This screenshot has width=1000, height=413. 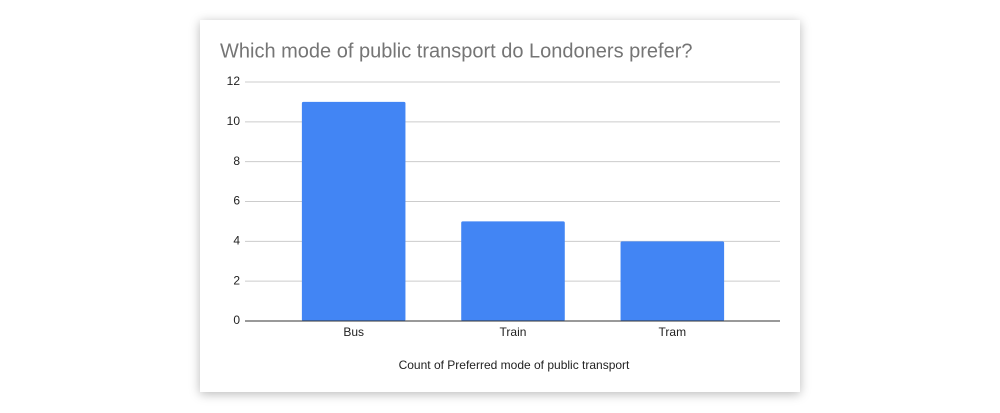 I want to click on x-tick-label: Bus, so click(x=353, y=332).